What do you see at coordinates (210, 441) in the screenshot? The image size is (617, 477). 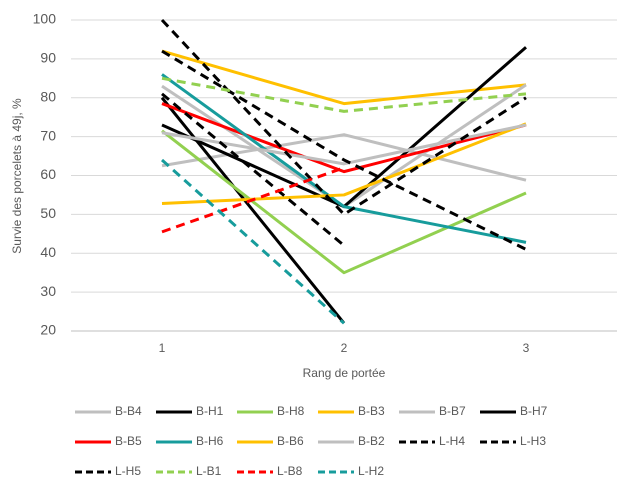 I see `legend-label: B-H6` at bounding box center [210, 441].